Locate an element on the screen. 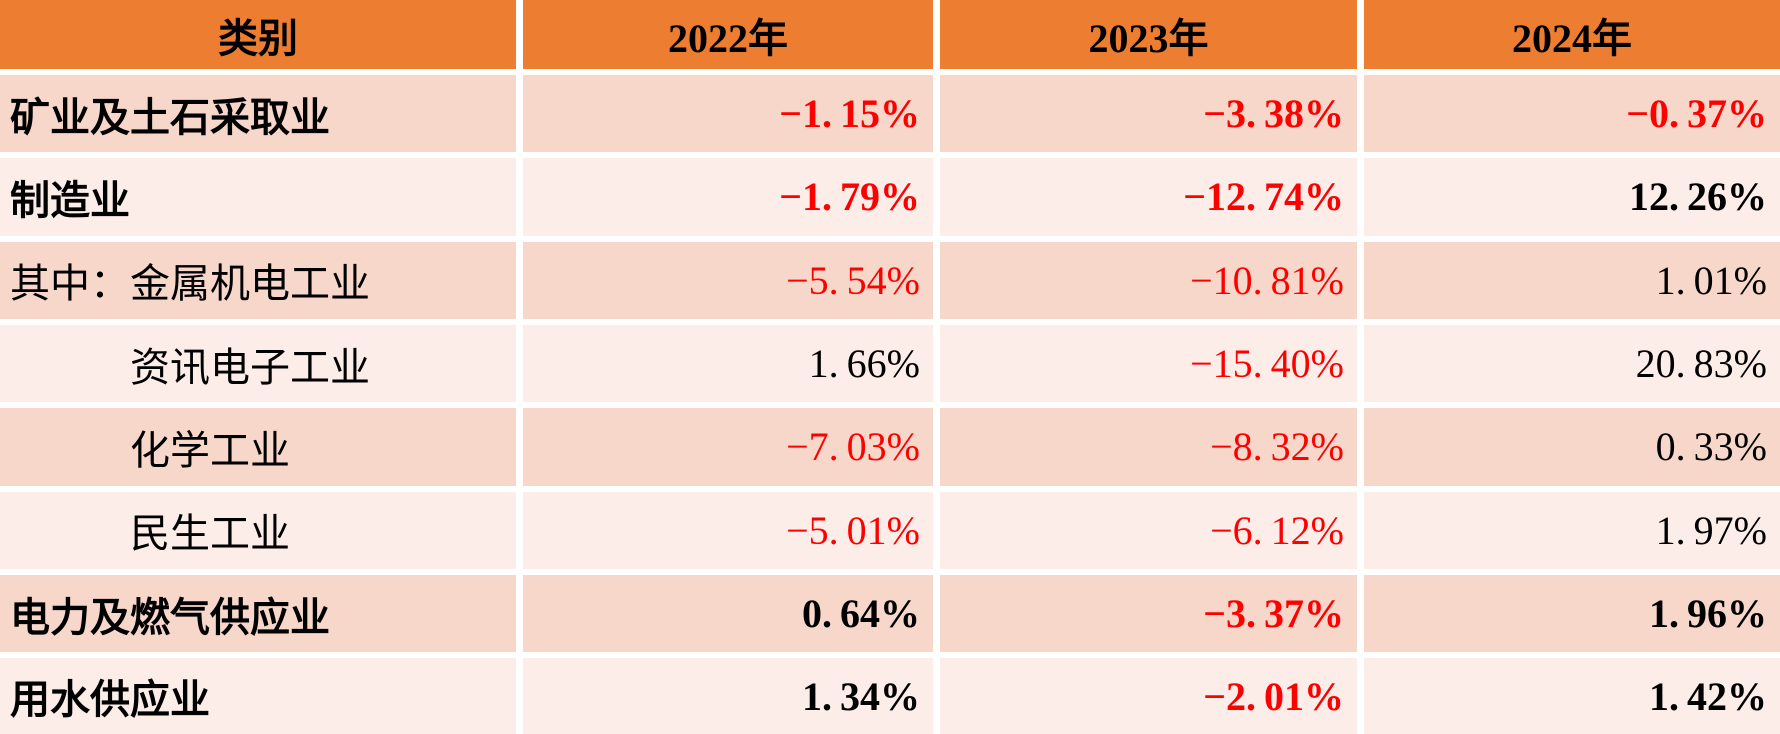  row-label: 其中：金属机电工业 is located at coordinates (261, 283).